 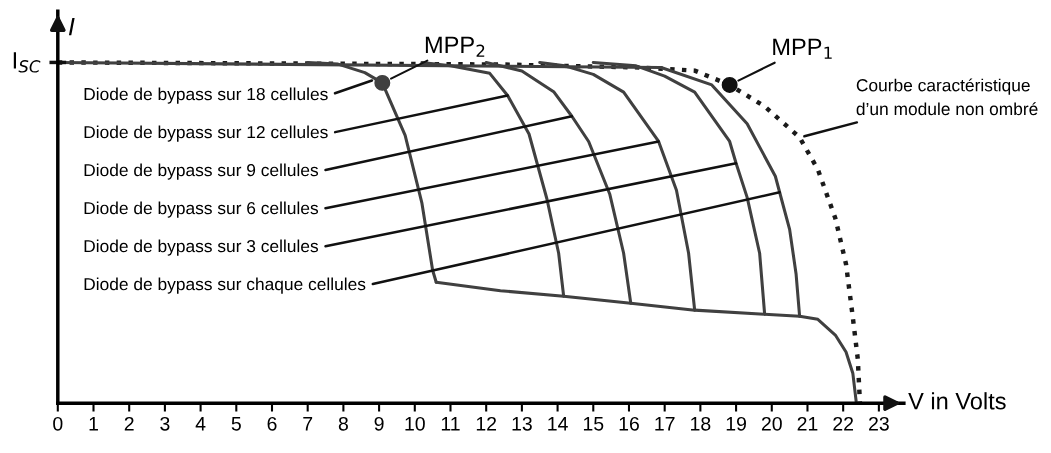 I want to click on x-tick-label: 8, so click(x=343, y=423).